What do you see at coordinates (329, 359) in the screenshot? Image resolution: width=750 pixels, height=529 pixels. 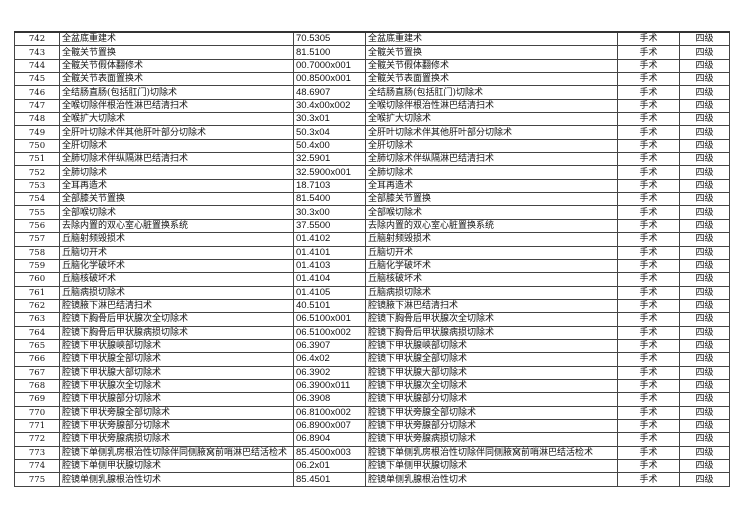 I see `procedure-code-cell: 06.4x02` at bounding box center [329, 359].